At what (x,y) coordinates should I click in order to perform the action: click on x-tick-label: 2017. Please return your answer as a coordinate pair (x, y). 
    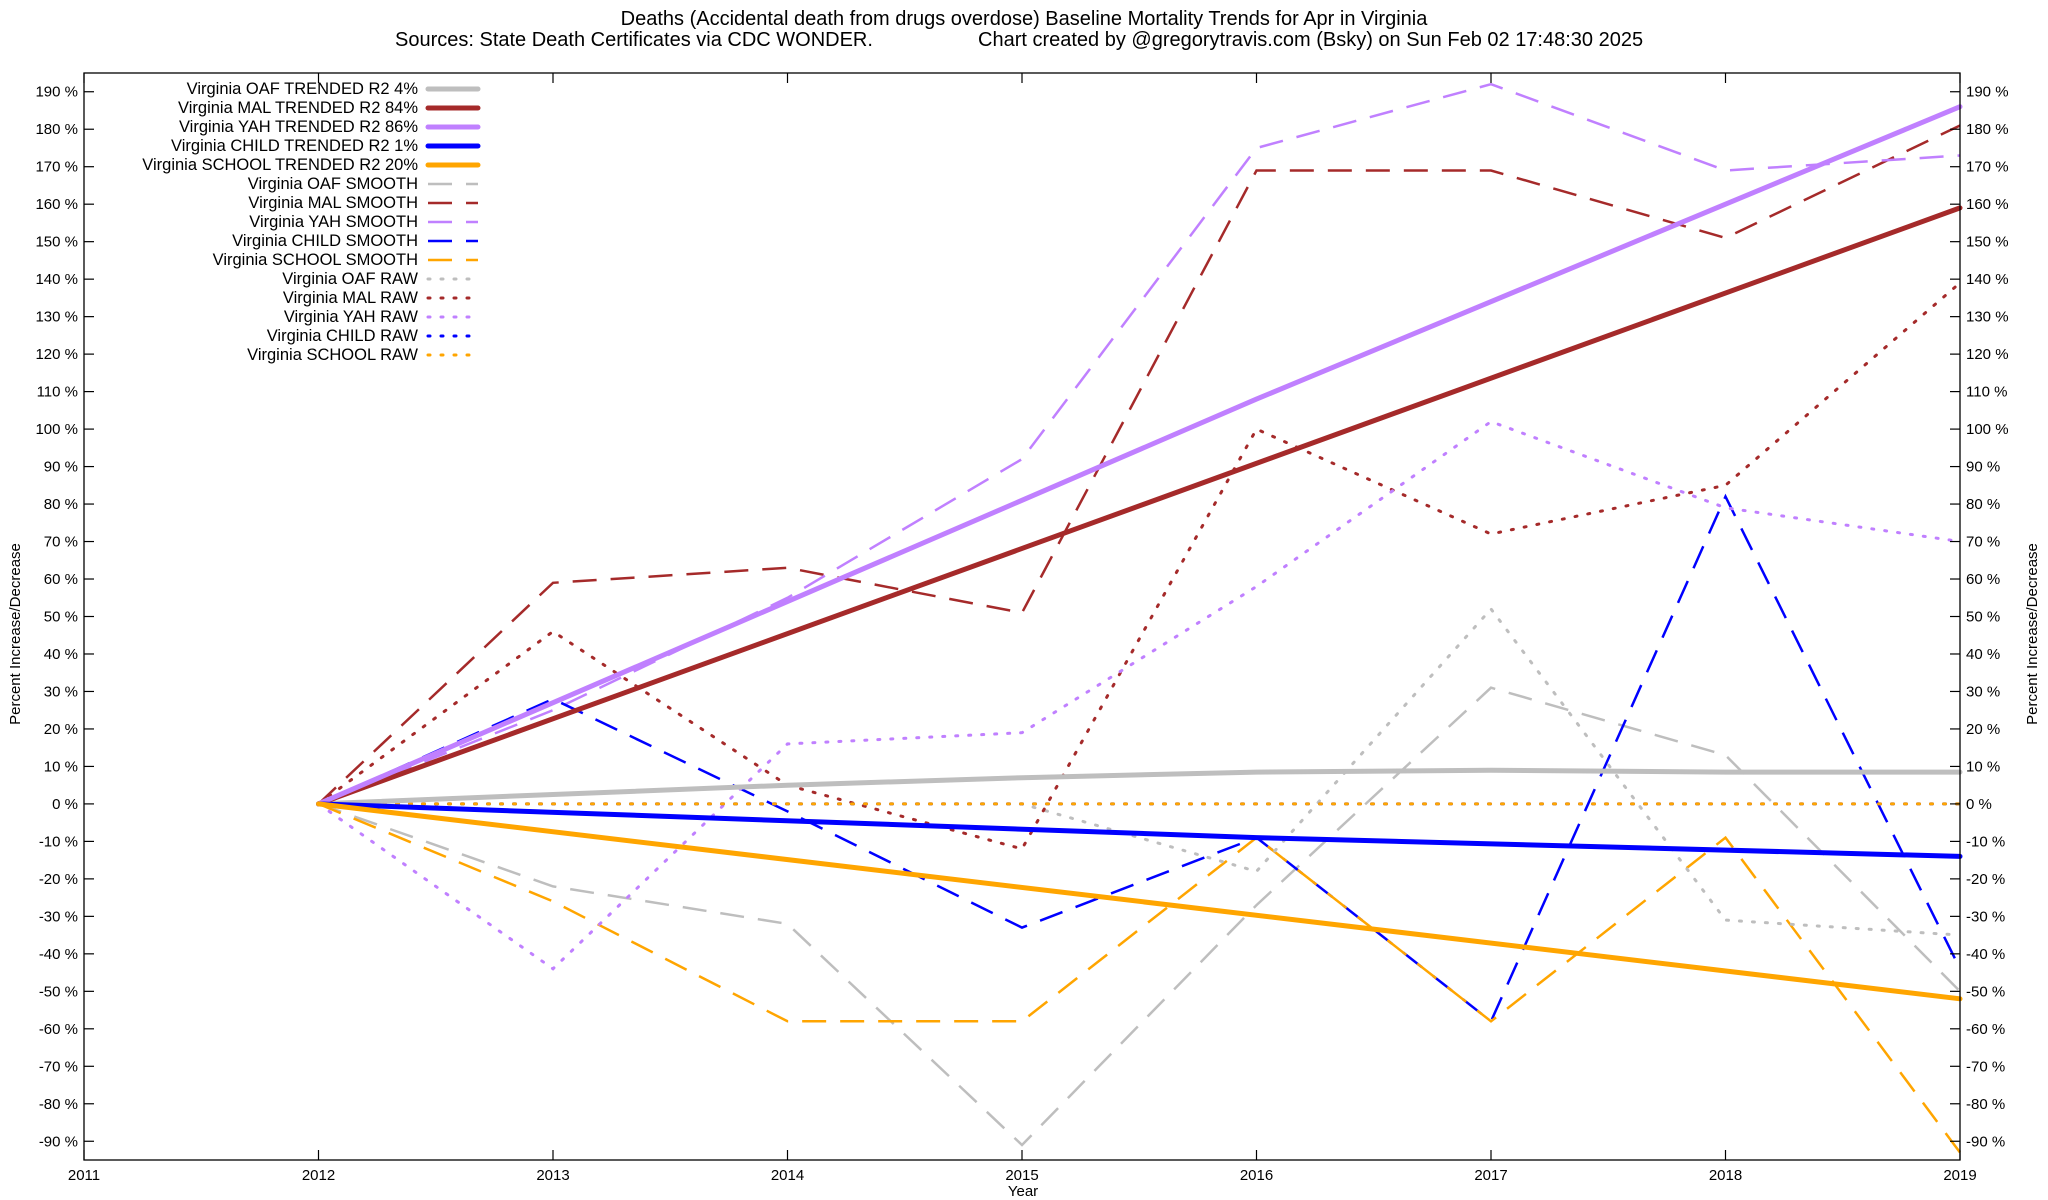
    Looking at the image, I should click on (1490, 1175).